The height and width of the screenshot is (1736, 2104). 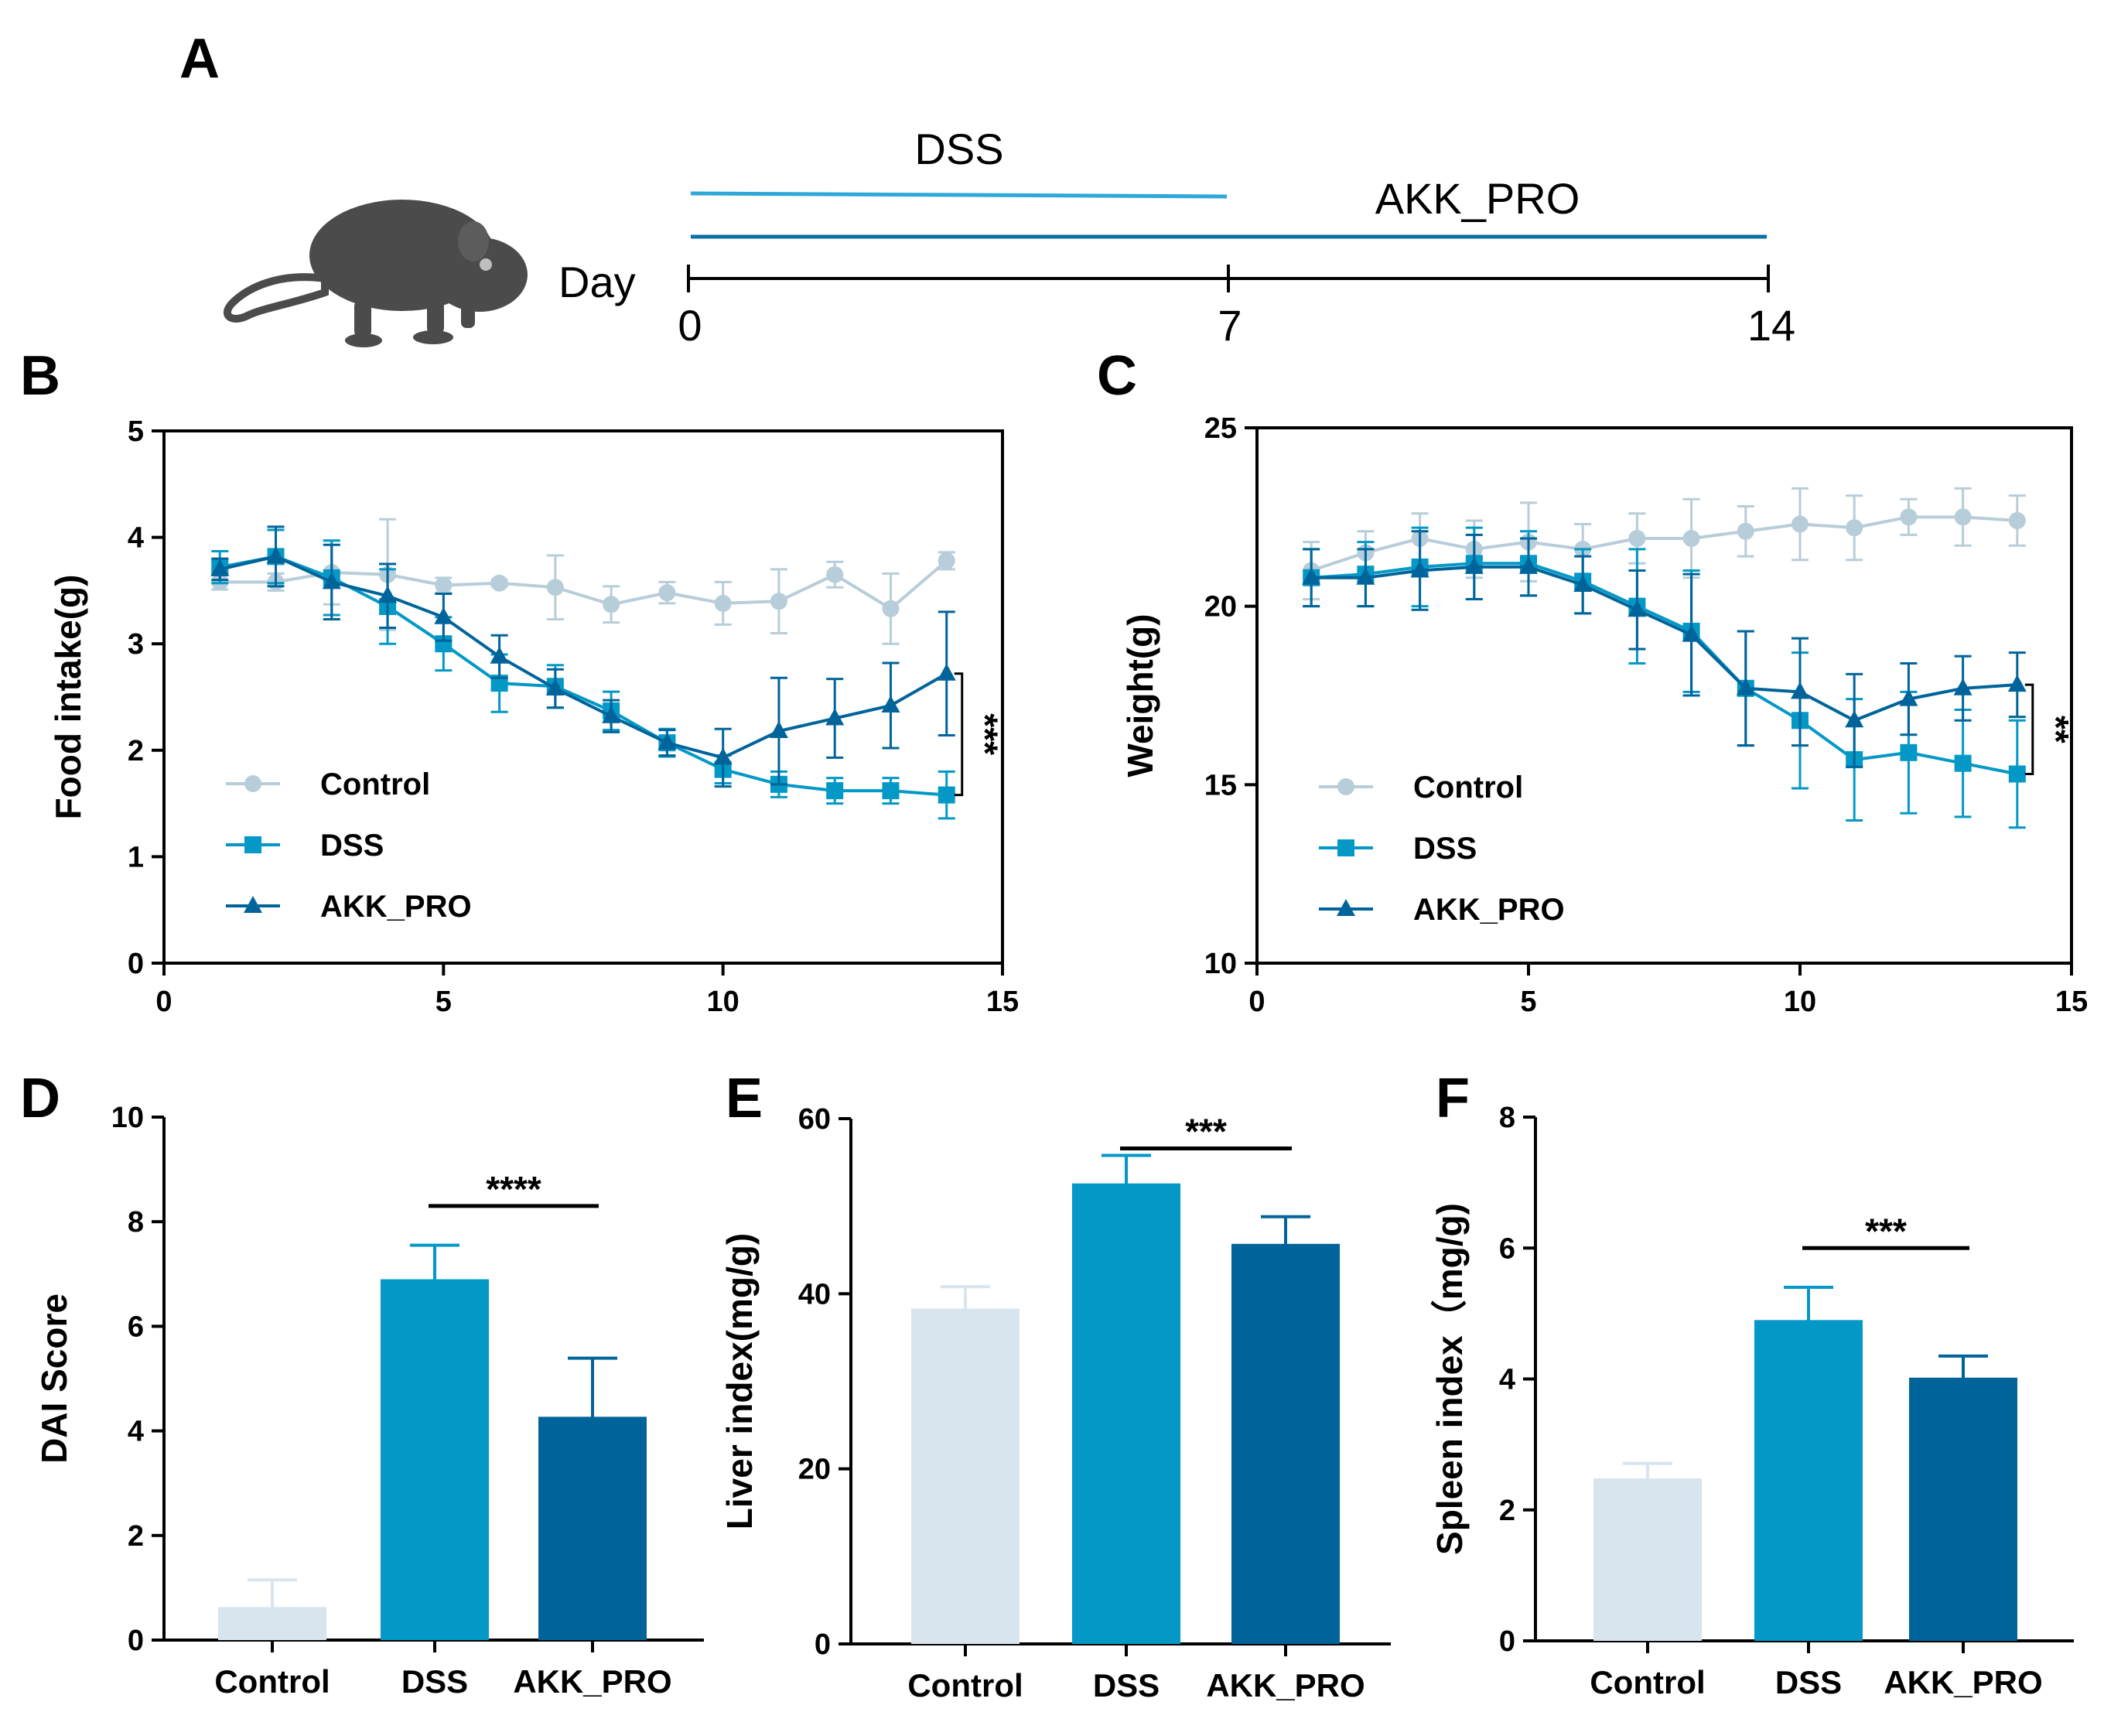 What do you see at coordinates (1507, 1118) in the screenshot?
I see `y-tick-label: 8` at bounding box center [1507, 1118].